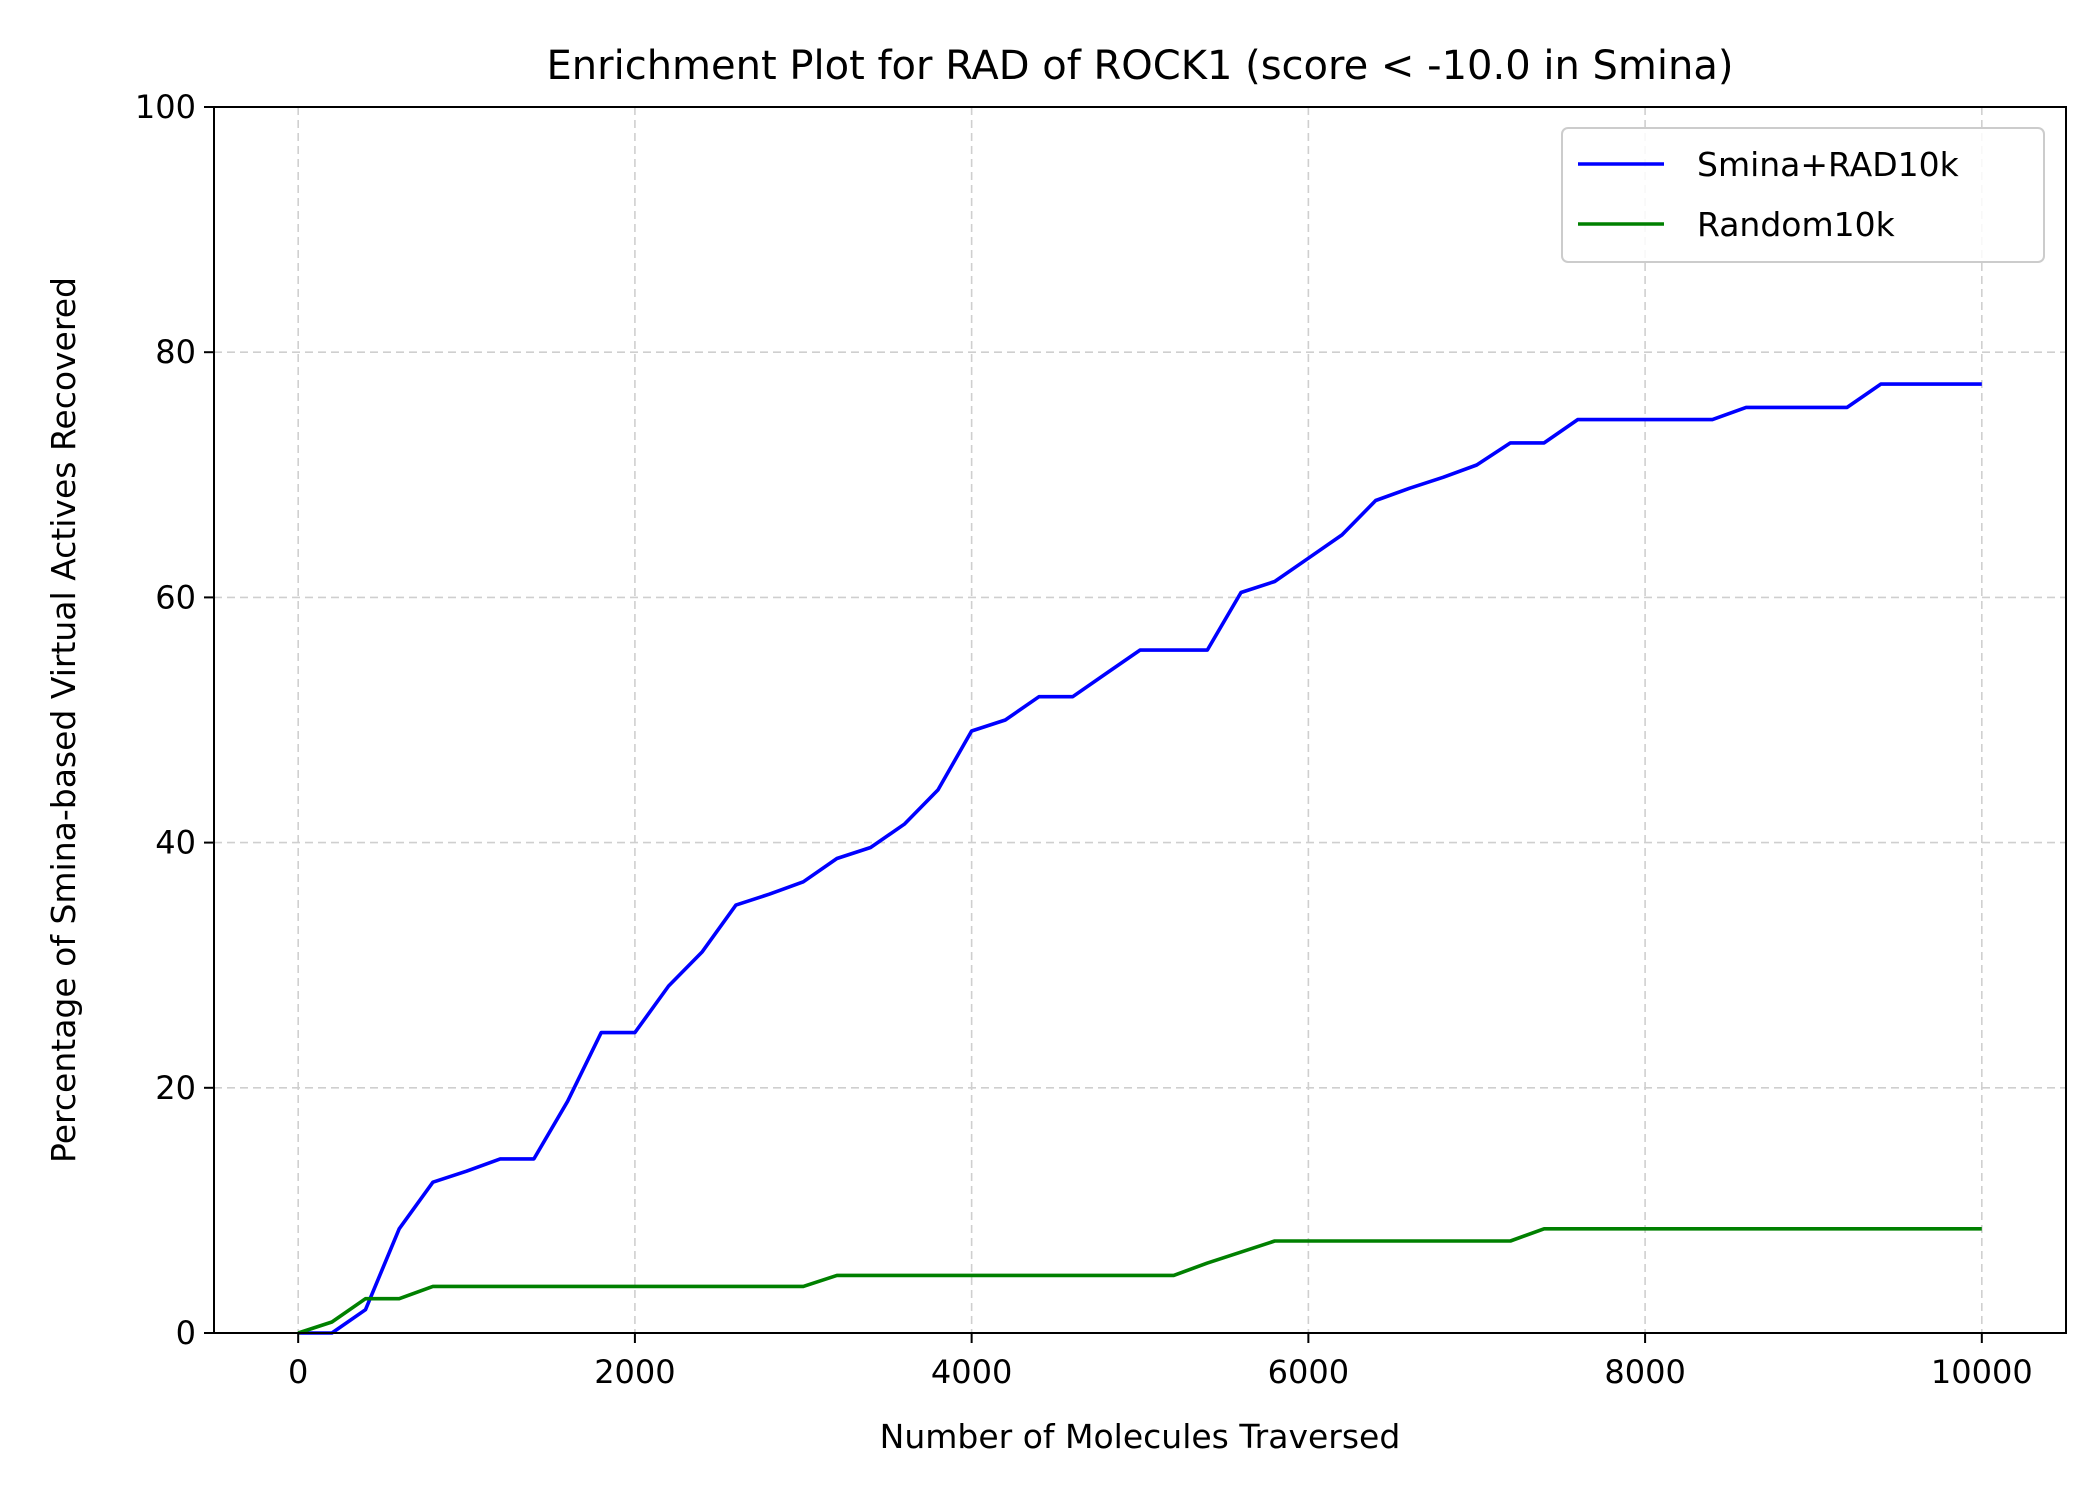 This screenshot has height=1500, width=2100. Describe the element at coordinates (1140, 1436) in the screenshot. I see `x-axis-label: Number of Molecules Traversed` at that location.